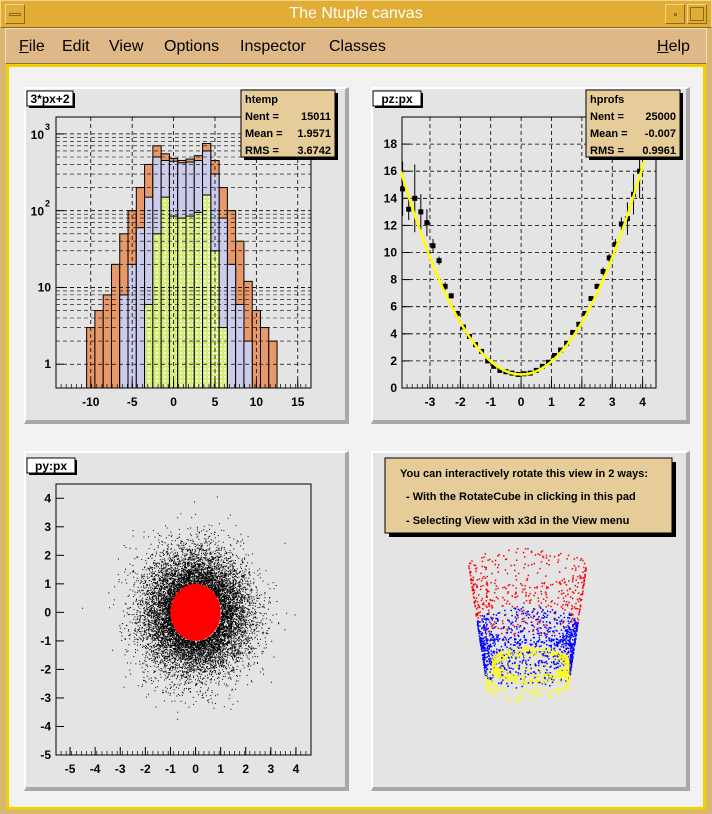 Image resolution: width=712 pixels, height=814 pixels. I want to click on menu-file: File, so click(32, 46).